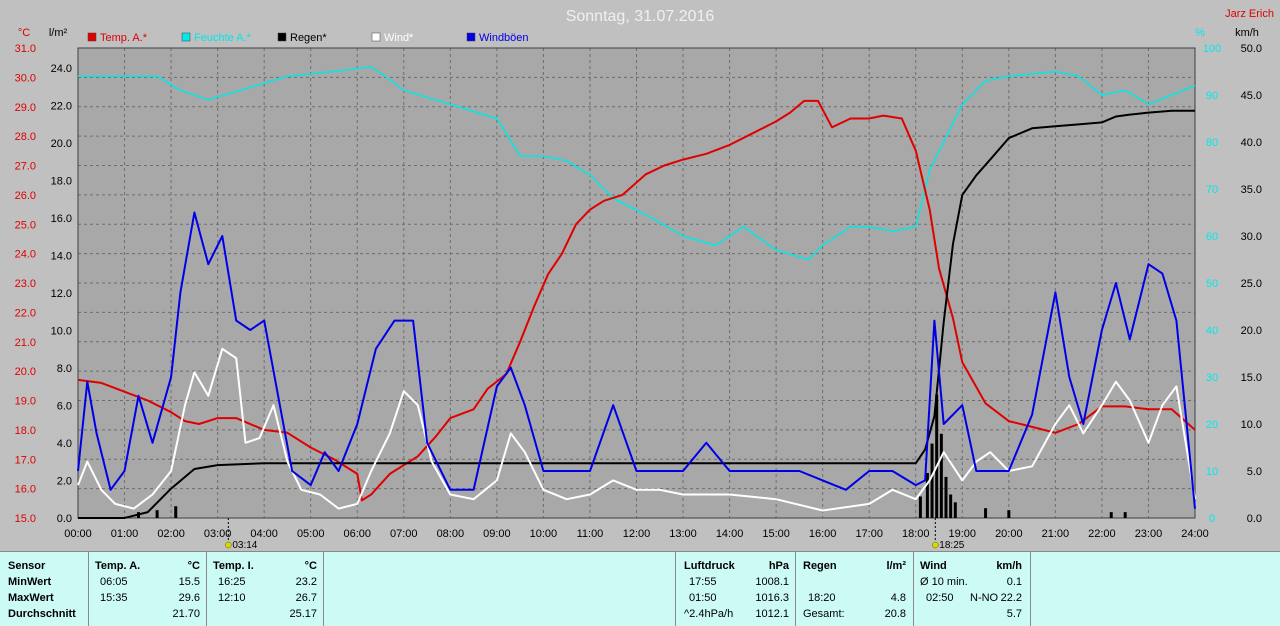  What do you see at coordinates (1014, 614) in the screenshot?
I see `wind-avg: 5.7` at bounding box center [1014, 614].